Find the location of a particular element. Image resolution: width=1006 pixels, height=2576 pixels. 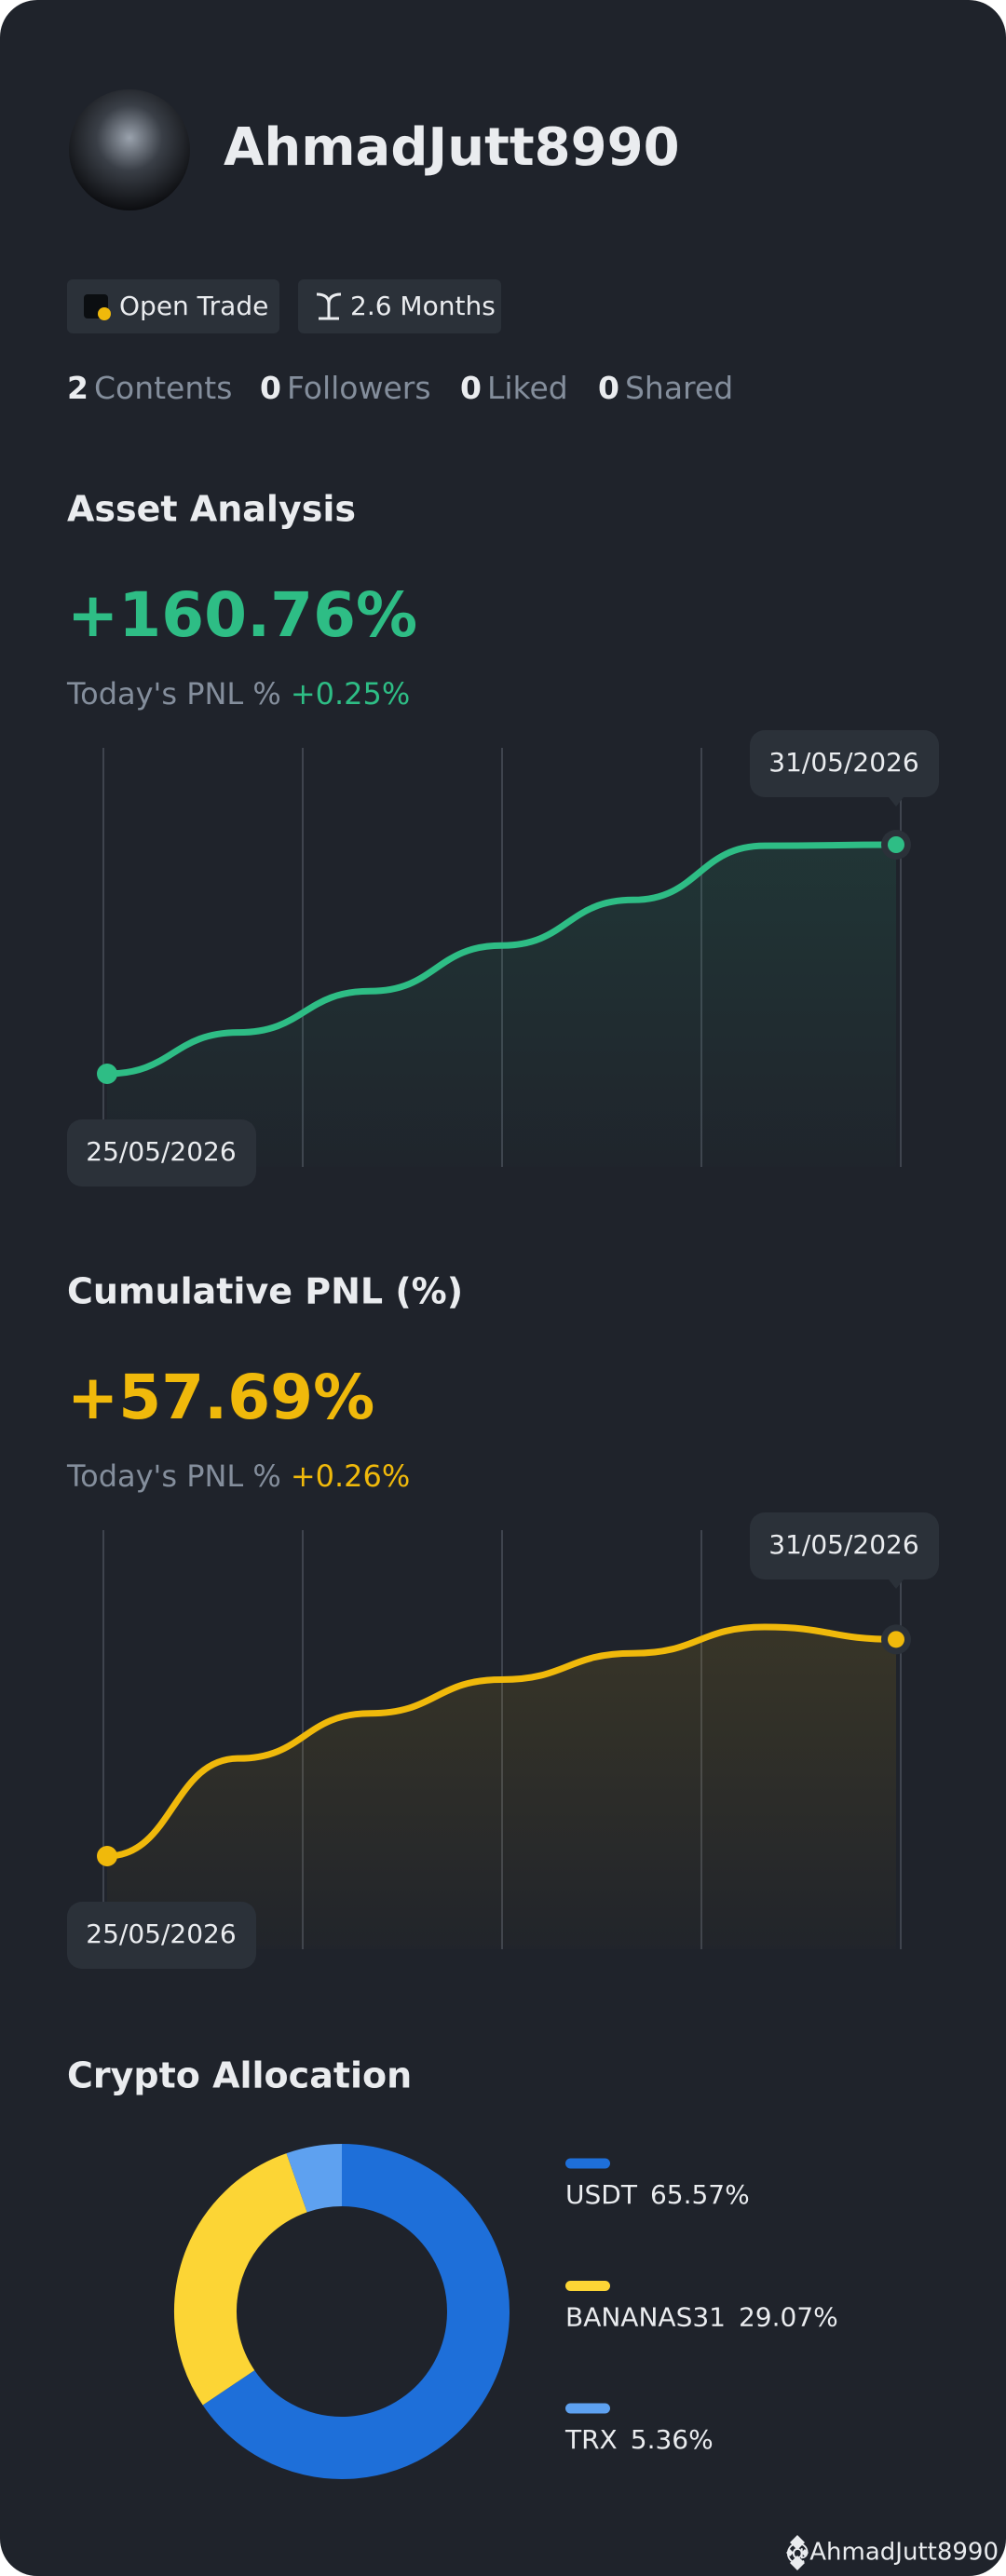

legend-value: 5.36% is located at coordinates (672, 2439).